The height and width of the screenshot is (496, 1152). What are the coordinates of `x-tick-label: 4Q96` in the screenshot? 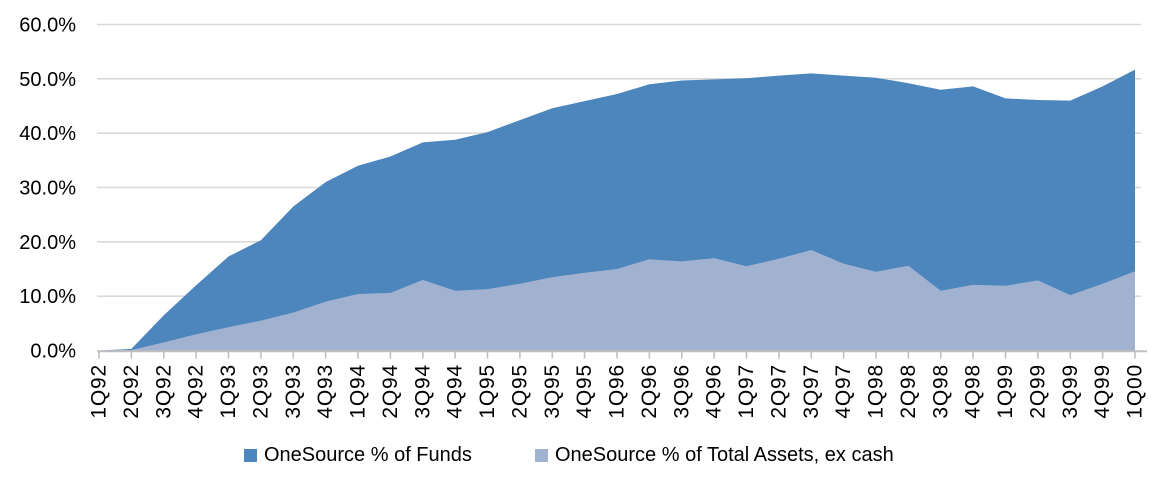 It's located at (714, 391).